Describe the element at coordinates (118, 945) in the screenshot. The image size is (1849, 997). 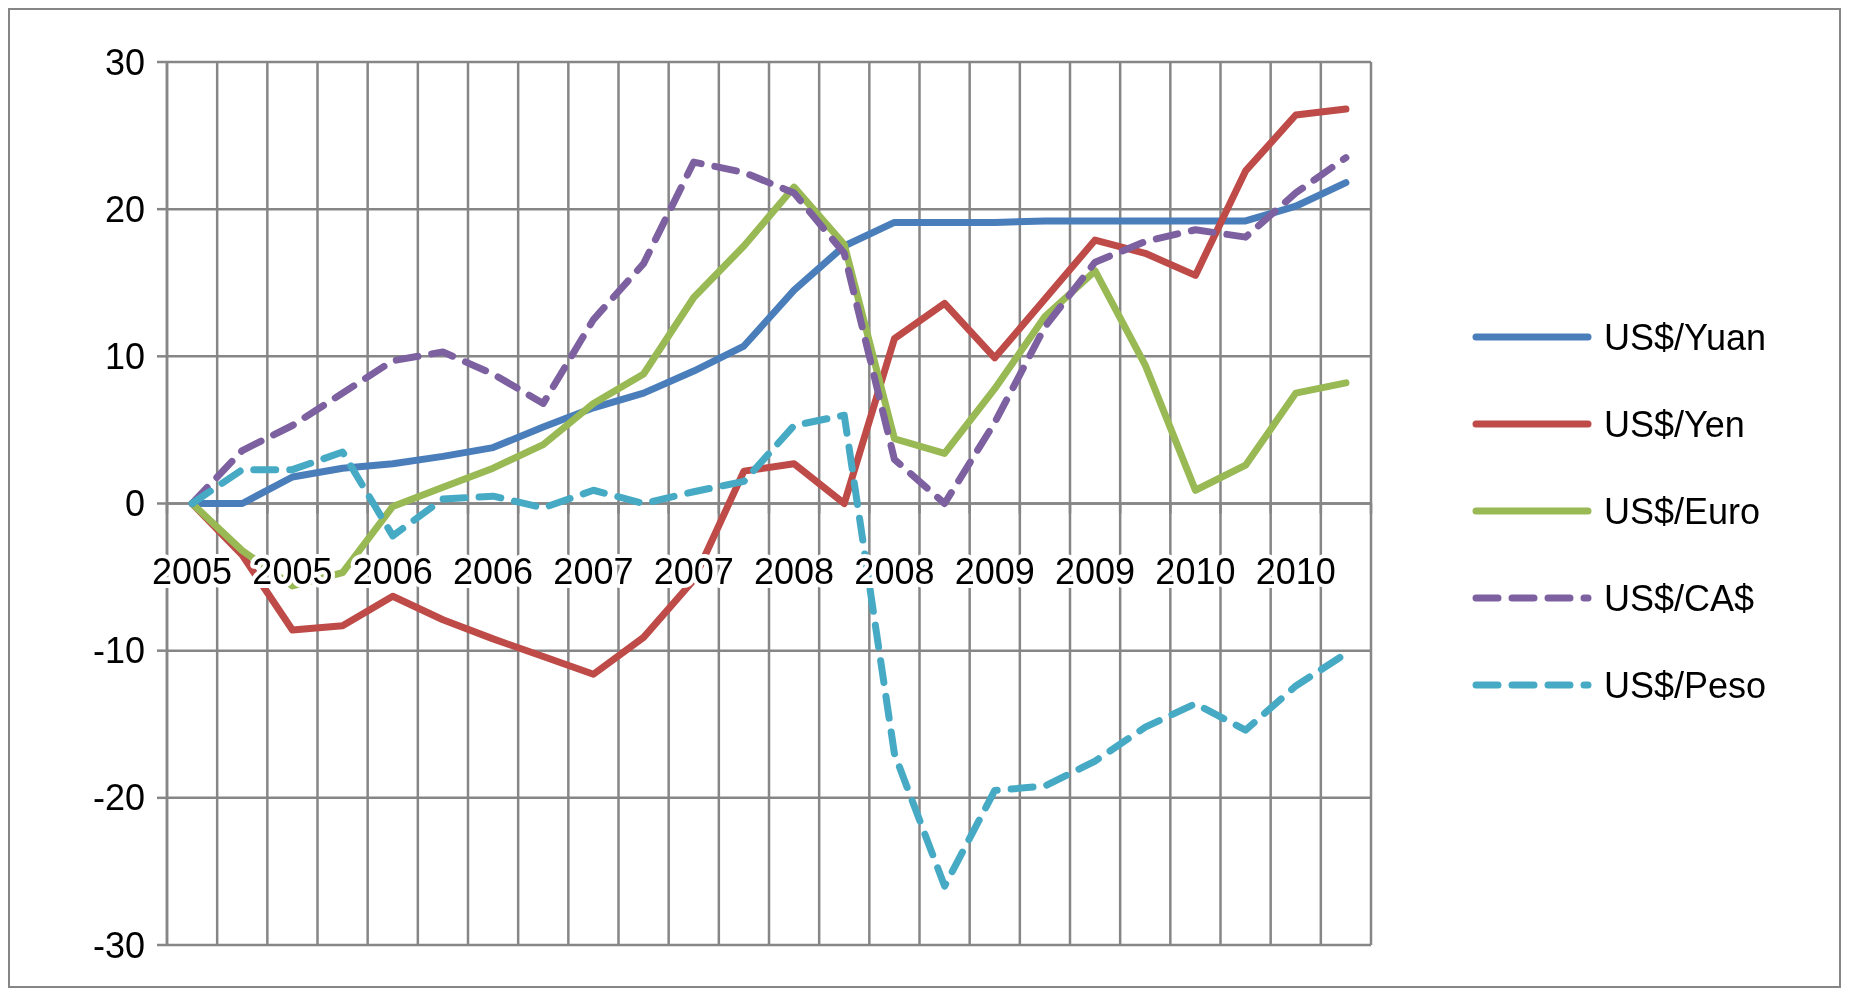
I see `y-tick-label: -30` at that location.